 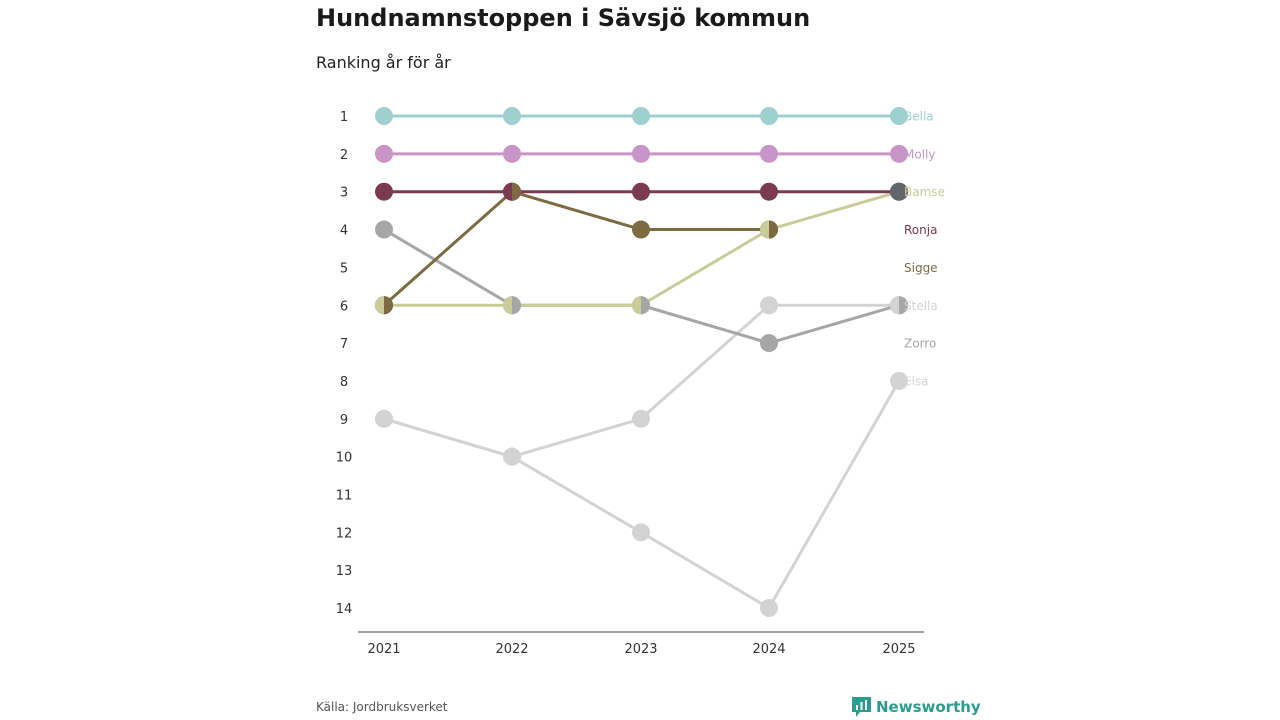 I want to click on x-tick-label: 2025, so click(x=898, y=649).